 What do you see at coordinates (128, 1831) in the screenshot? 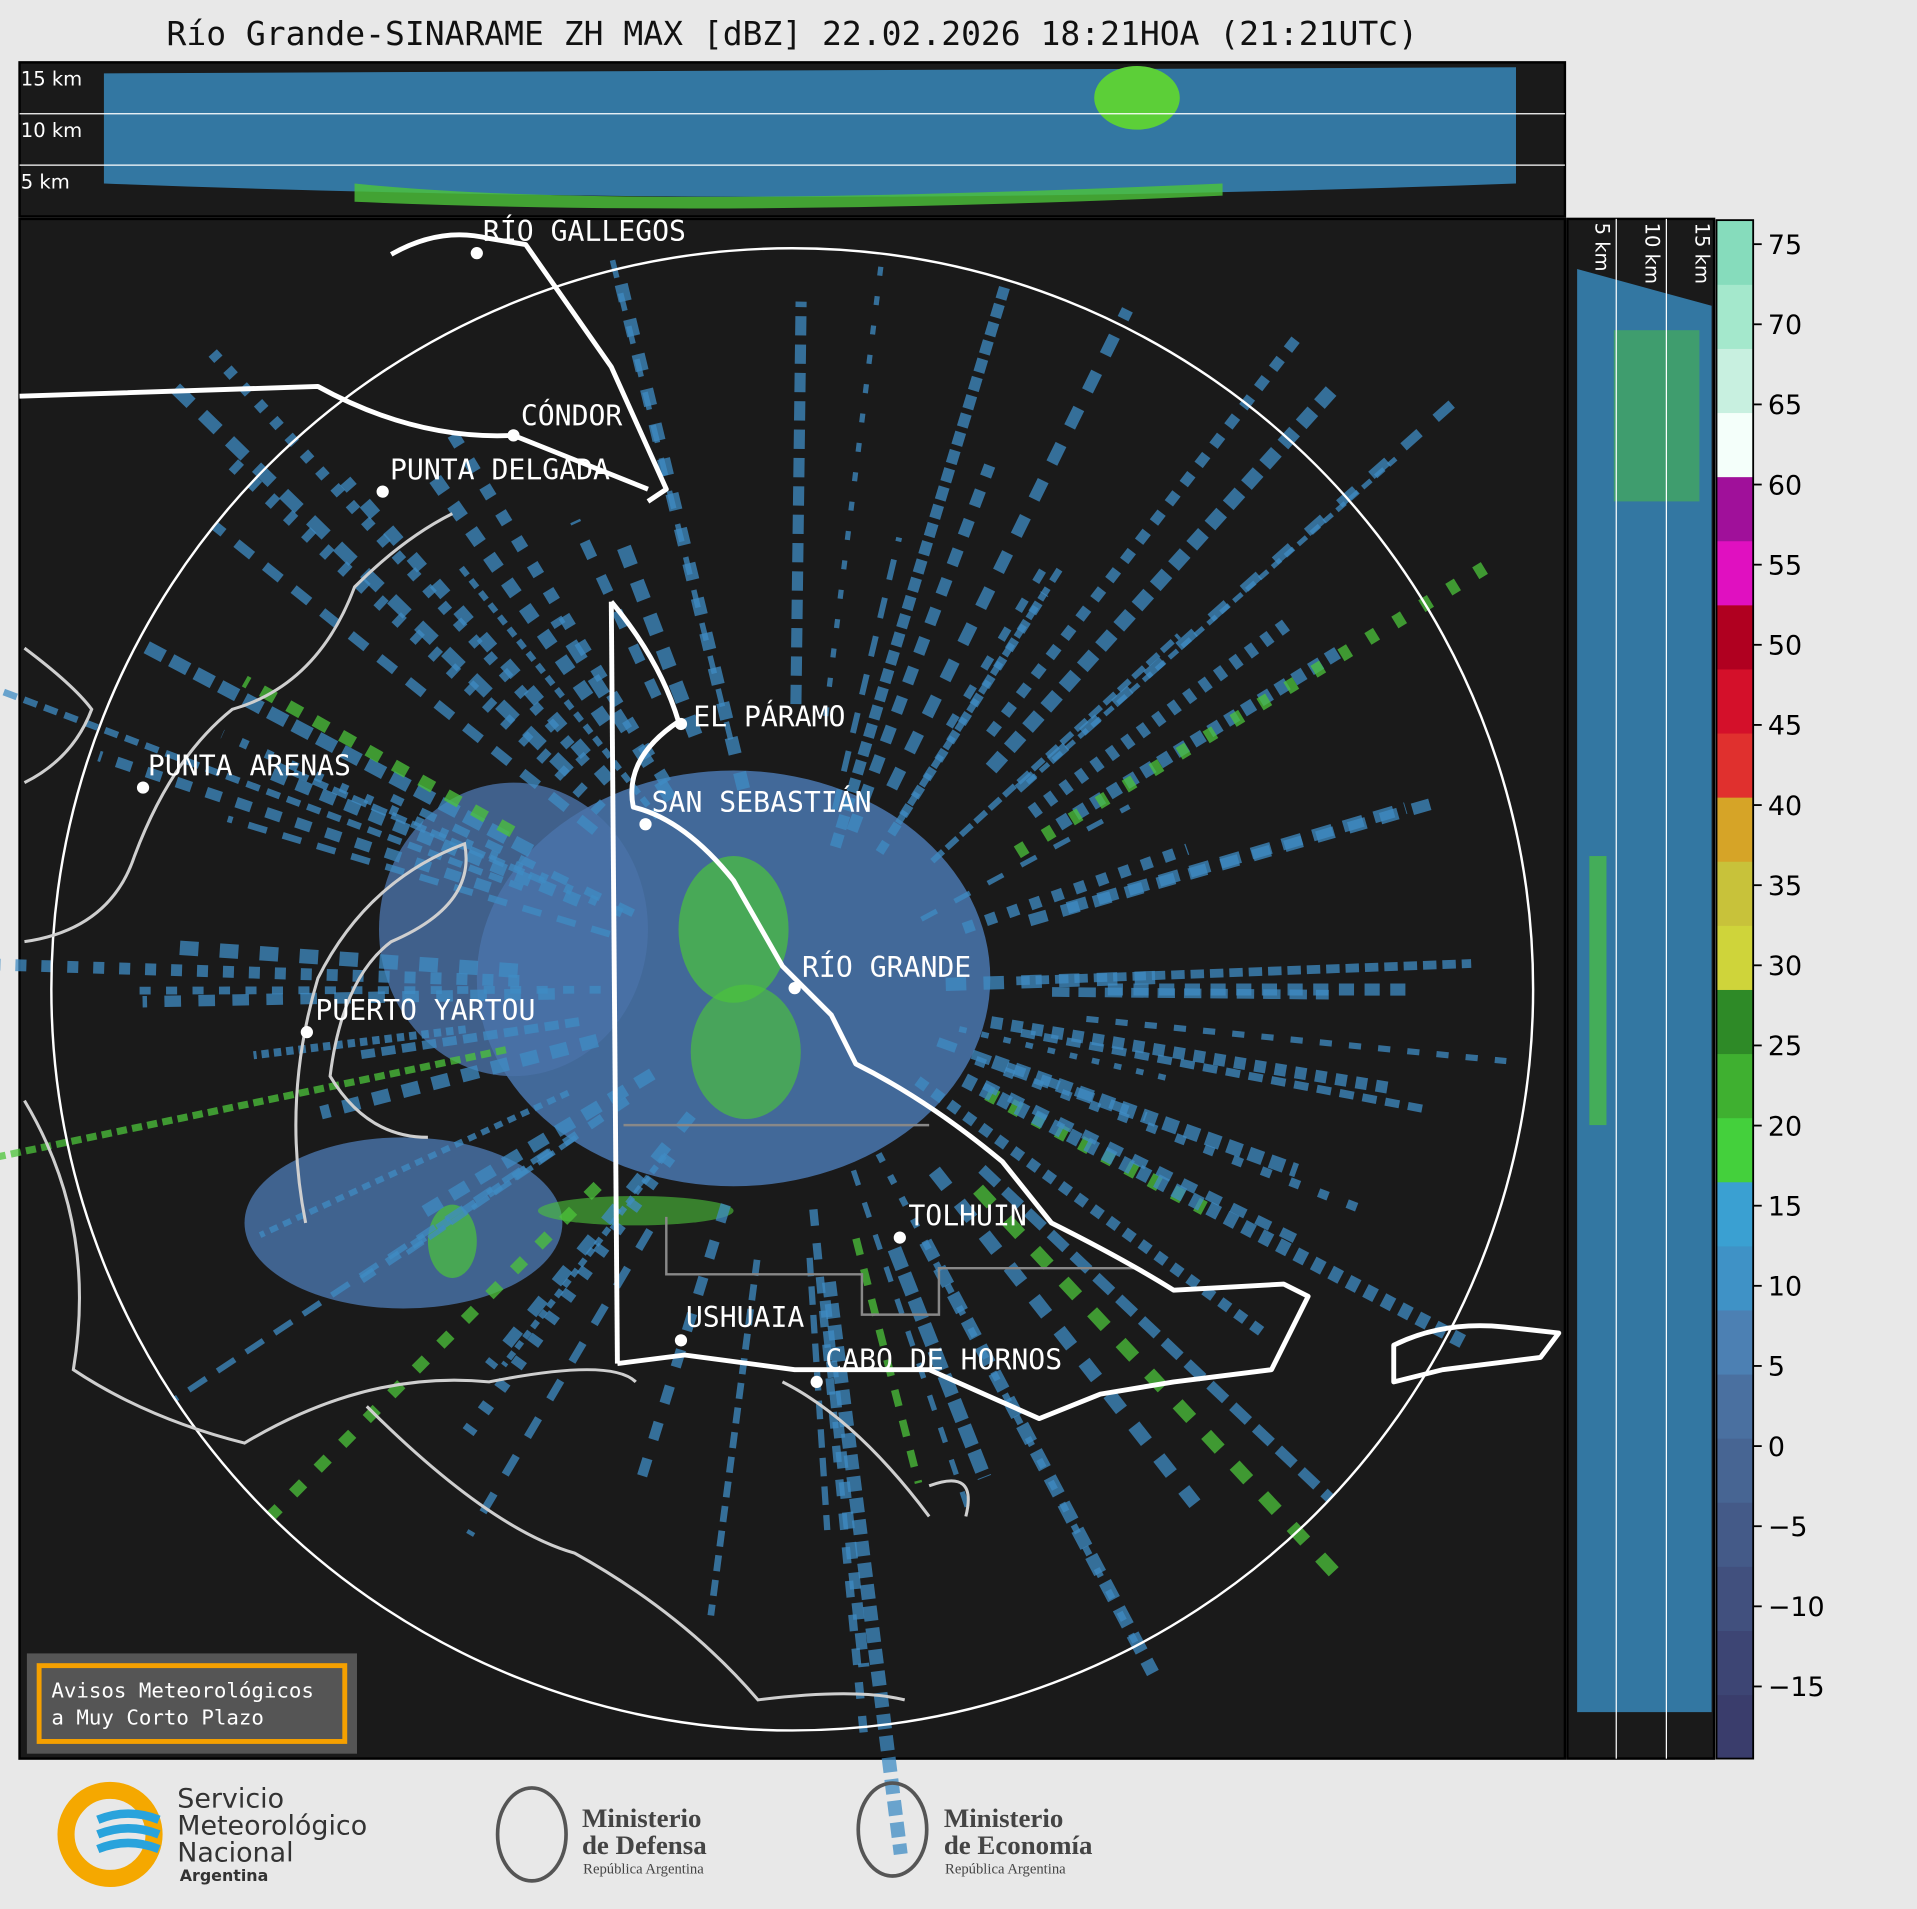
I see `smn-logo-waves` at bounding box center [128, 1831].